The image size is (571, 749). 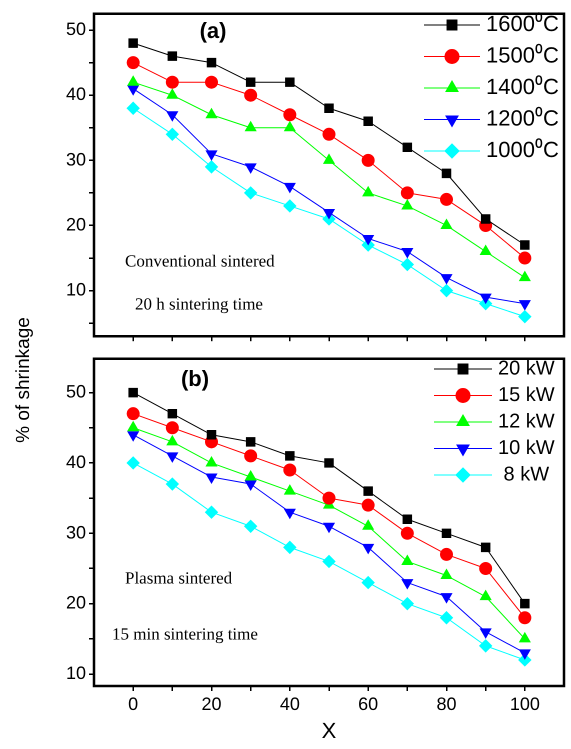 I want to click on annotation: 15 min sintering time, so click(x=185, y=634).